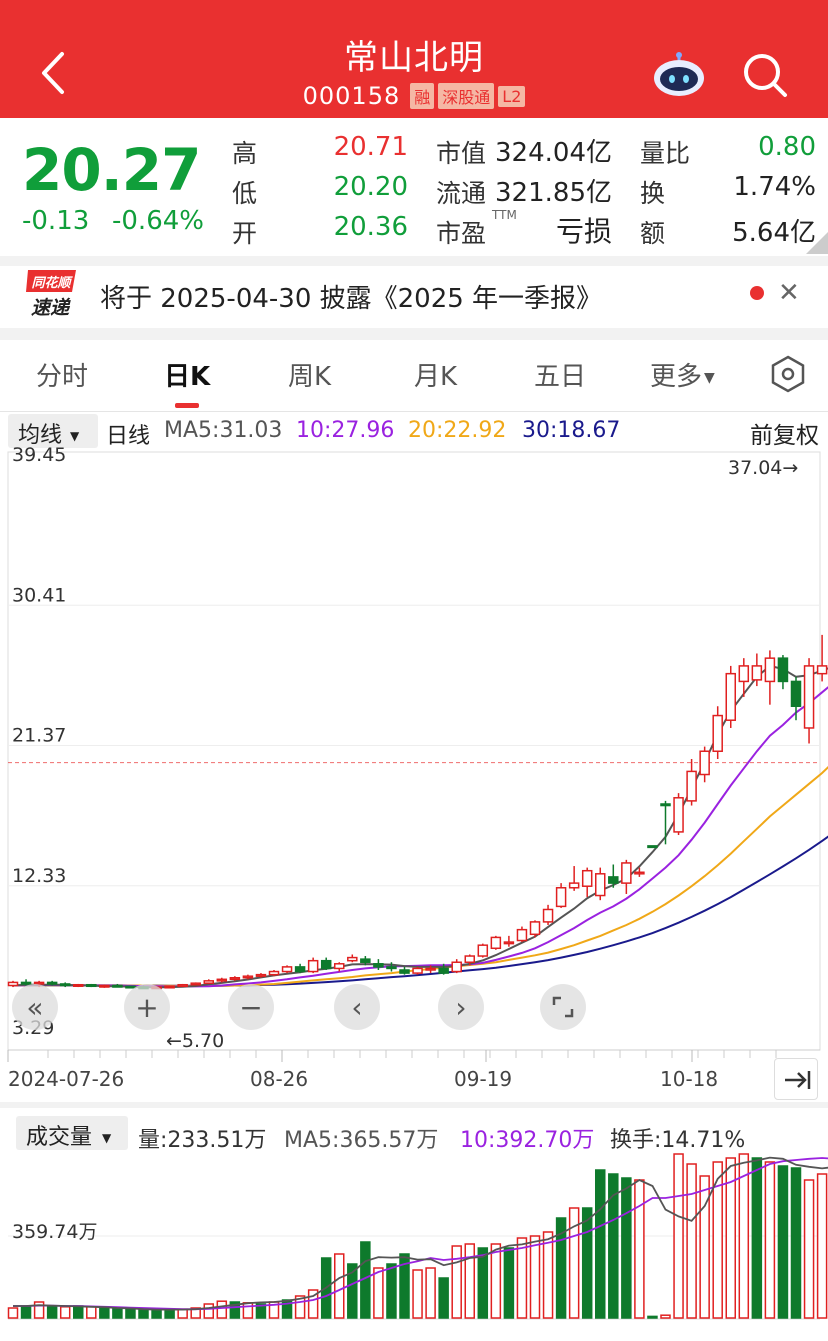  Describe the element at coordinates (62, 377) in the screenshot. I see `tab-intraday: 分时` at that location.